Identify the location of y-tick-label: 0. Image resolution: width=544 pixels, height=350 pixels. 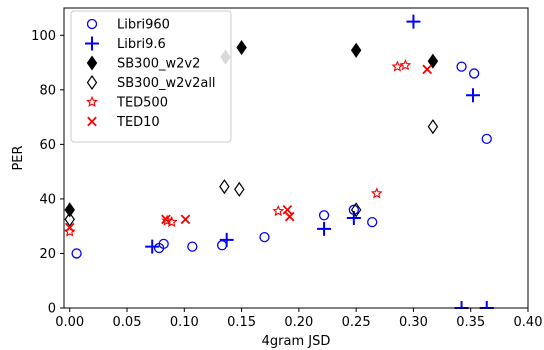
(52, 309).